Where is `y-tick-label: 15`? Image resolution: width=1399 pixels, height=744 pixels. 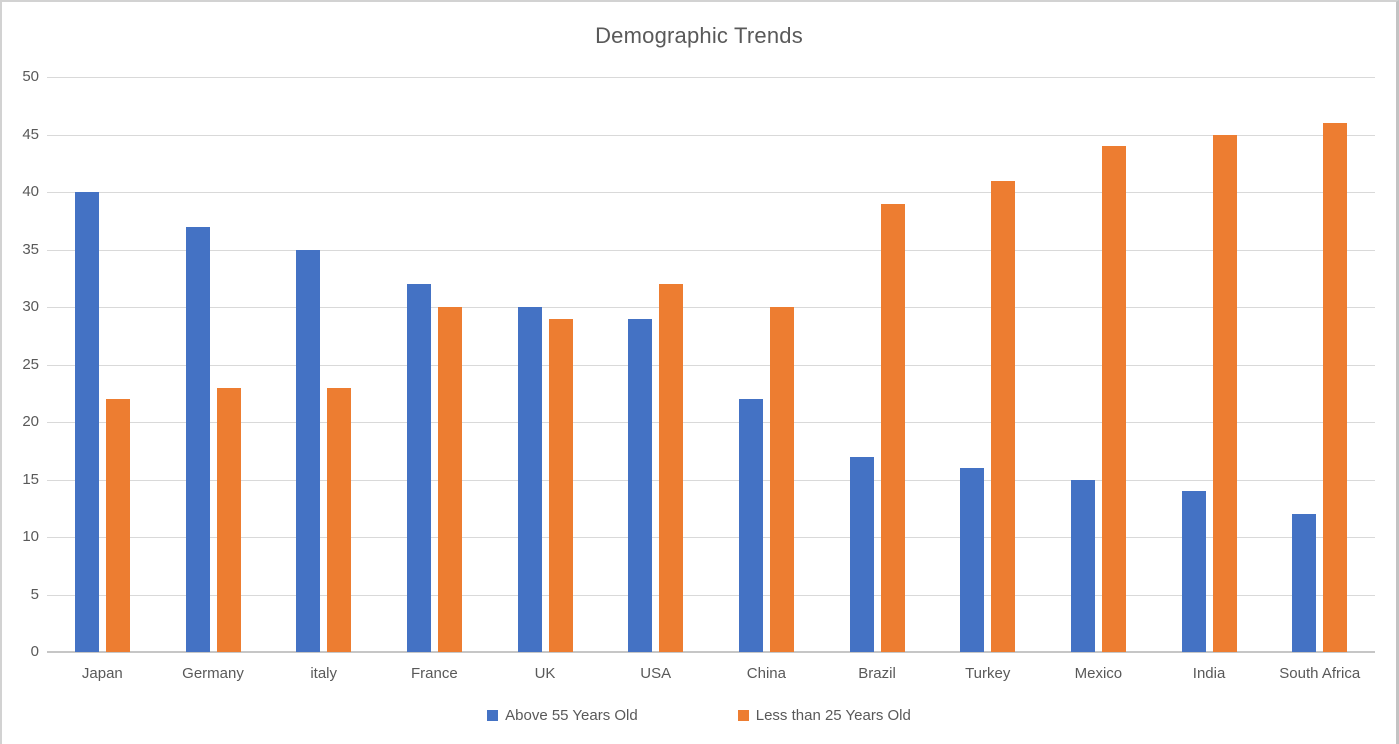 y-tick-label: 15 is located at coordinates (30, 479).